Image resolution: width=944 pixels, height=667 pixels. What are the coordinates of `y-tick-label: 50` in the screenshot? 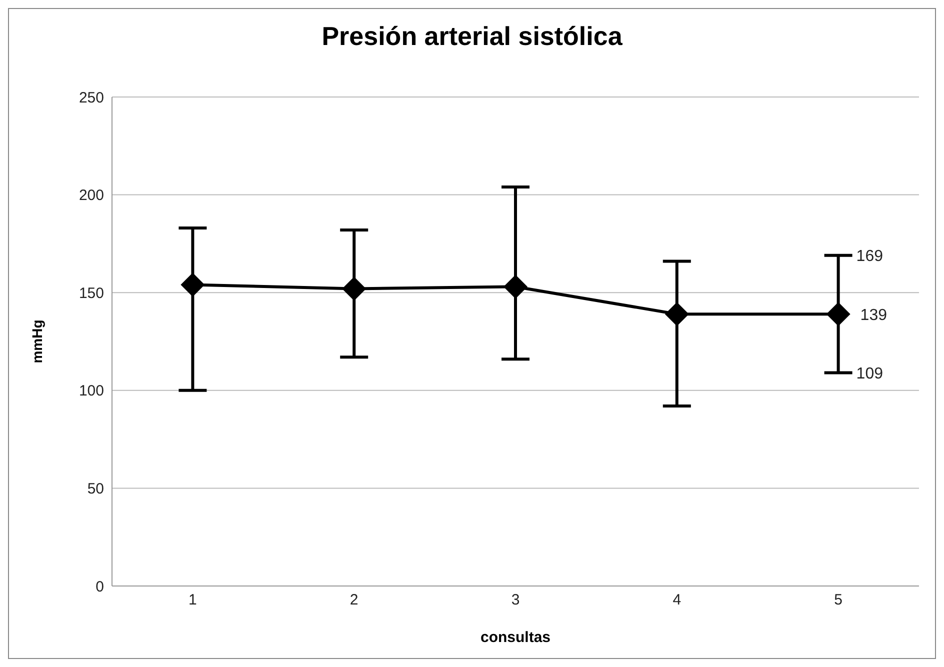 It's located at (95, 489).